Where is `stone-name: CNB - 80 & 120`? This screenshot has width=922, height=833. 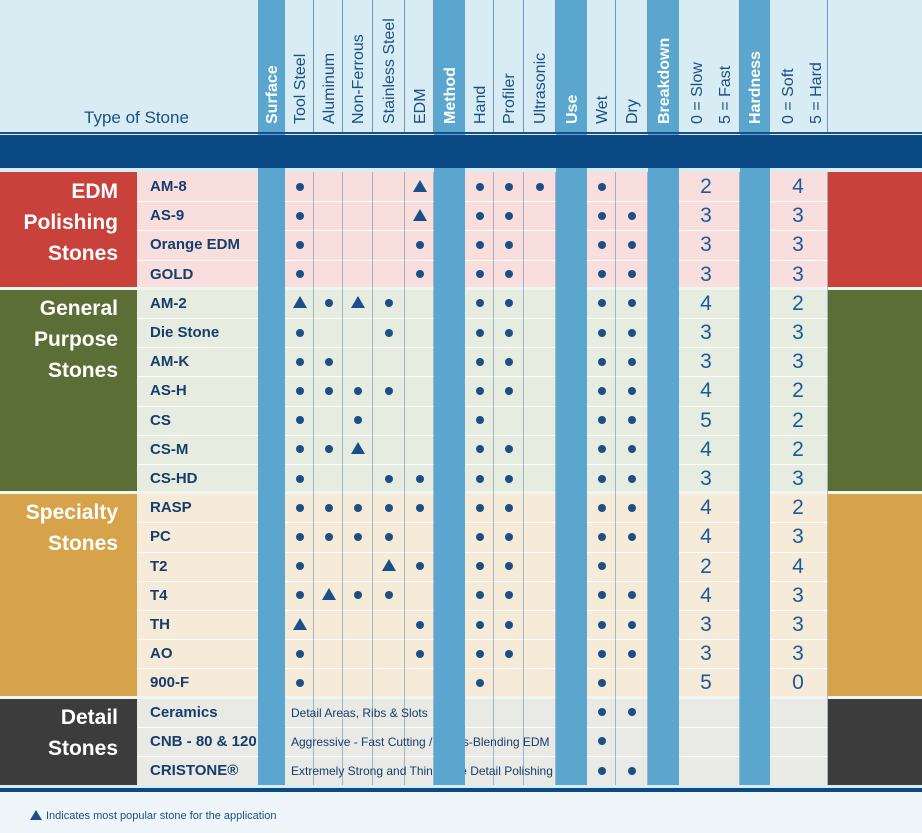
stone-name: CNB - 80 & 120 is located at coordinates (203, 741).